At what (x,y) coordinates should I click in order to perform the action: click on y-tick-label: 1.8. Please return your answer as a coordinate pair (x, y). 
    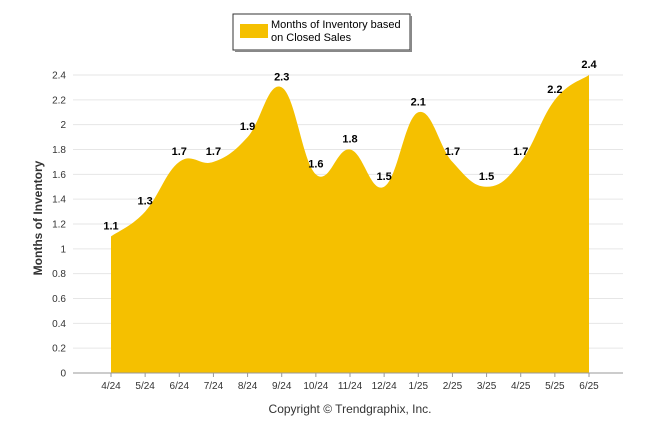
    Looking at the image, I should click on (59, 150).